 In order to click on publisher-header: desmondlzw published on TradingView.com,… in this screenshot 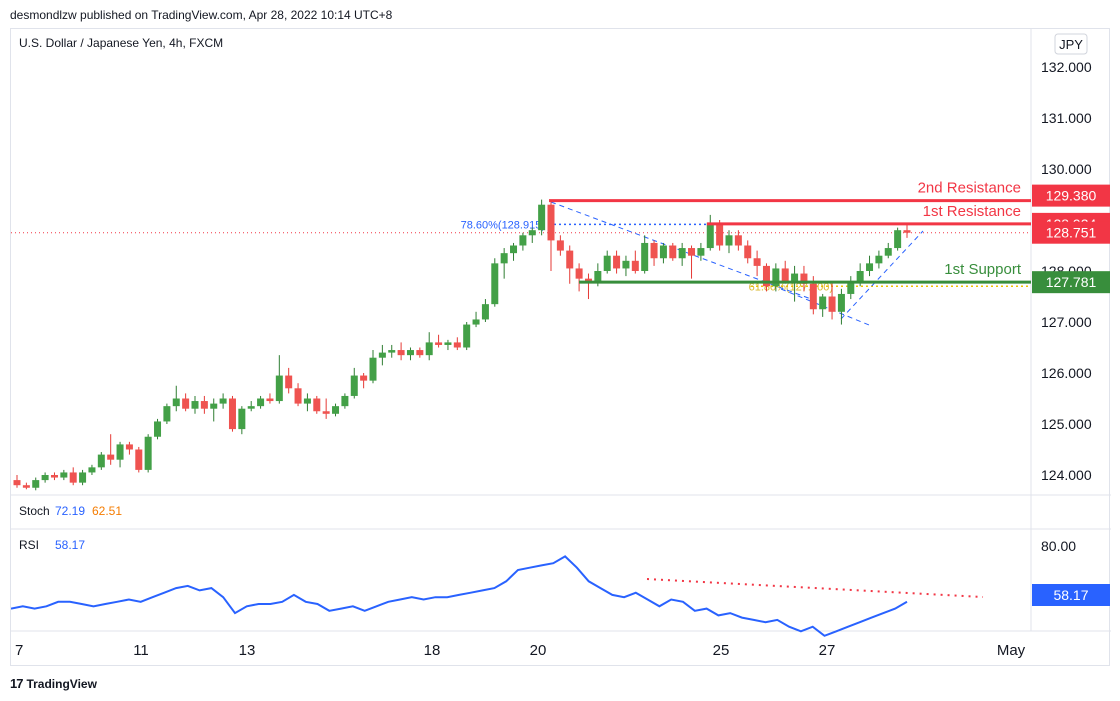, I will do `click(201, 15)`.